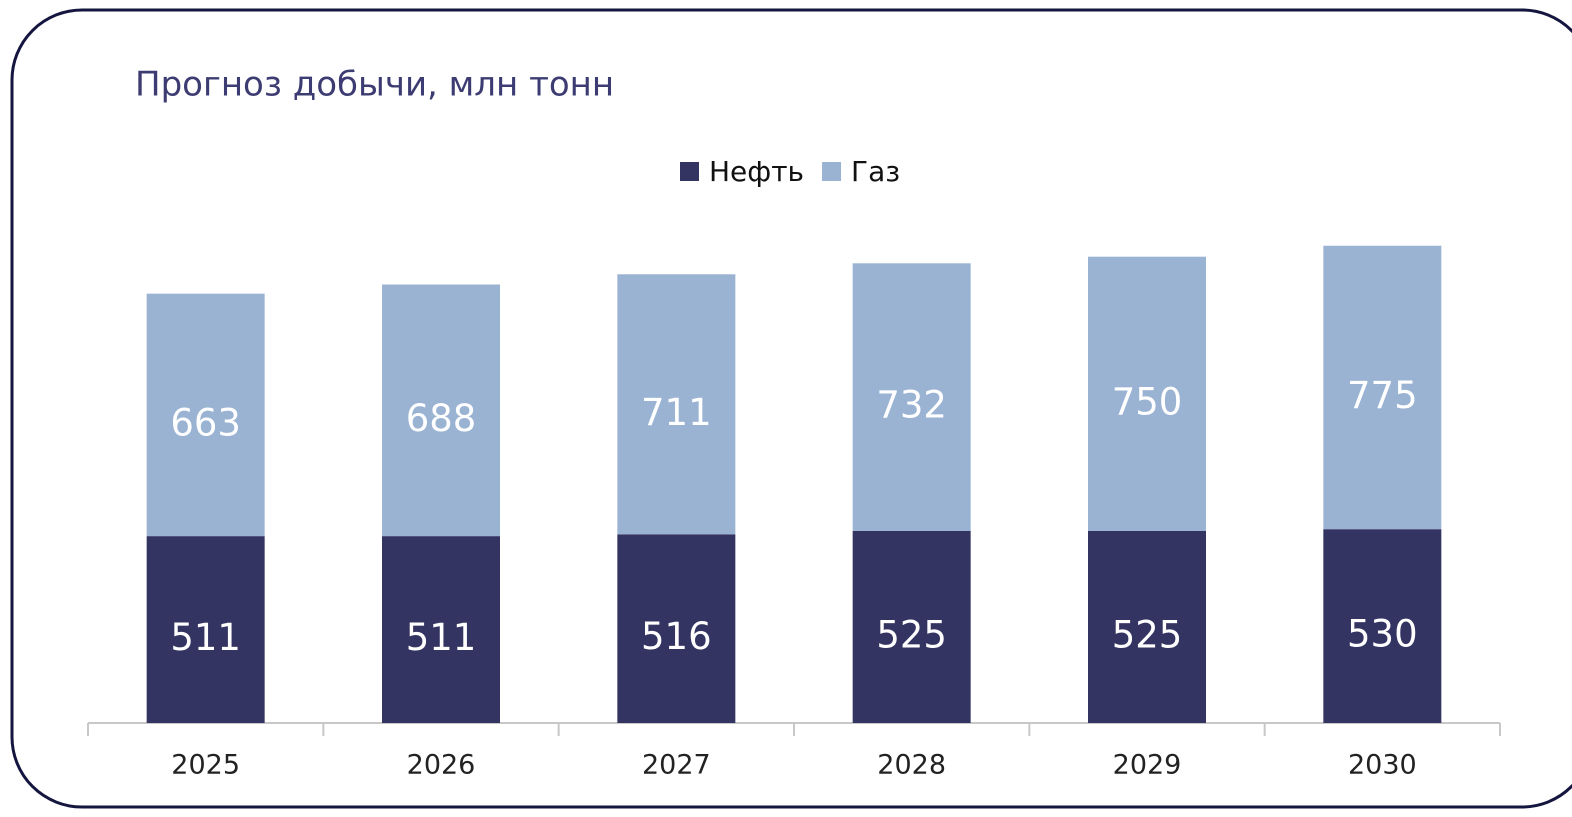 This screenshot has width=1572, height=817. I want to click on data-label: 732, so click(911, 405).